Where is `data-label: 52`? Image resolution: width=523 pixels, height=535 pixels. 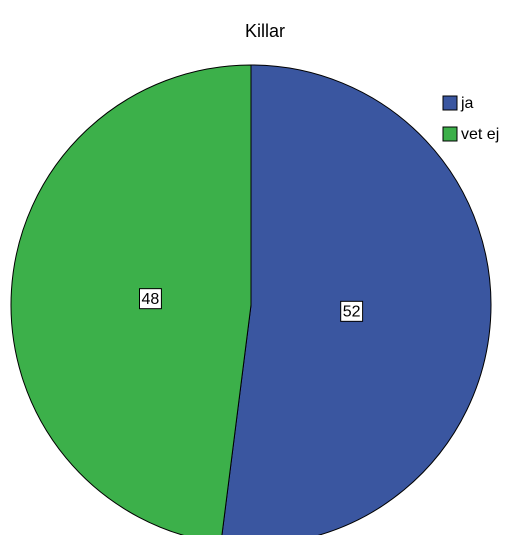 data-label: 52 is located at coordinates (352, 312).